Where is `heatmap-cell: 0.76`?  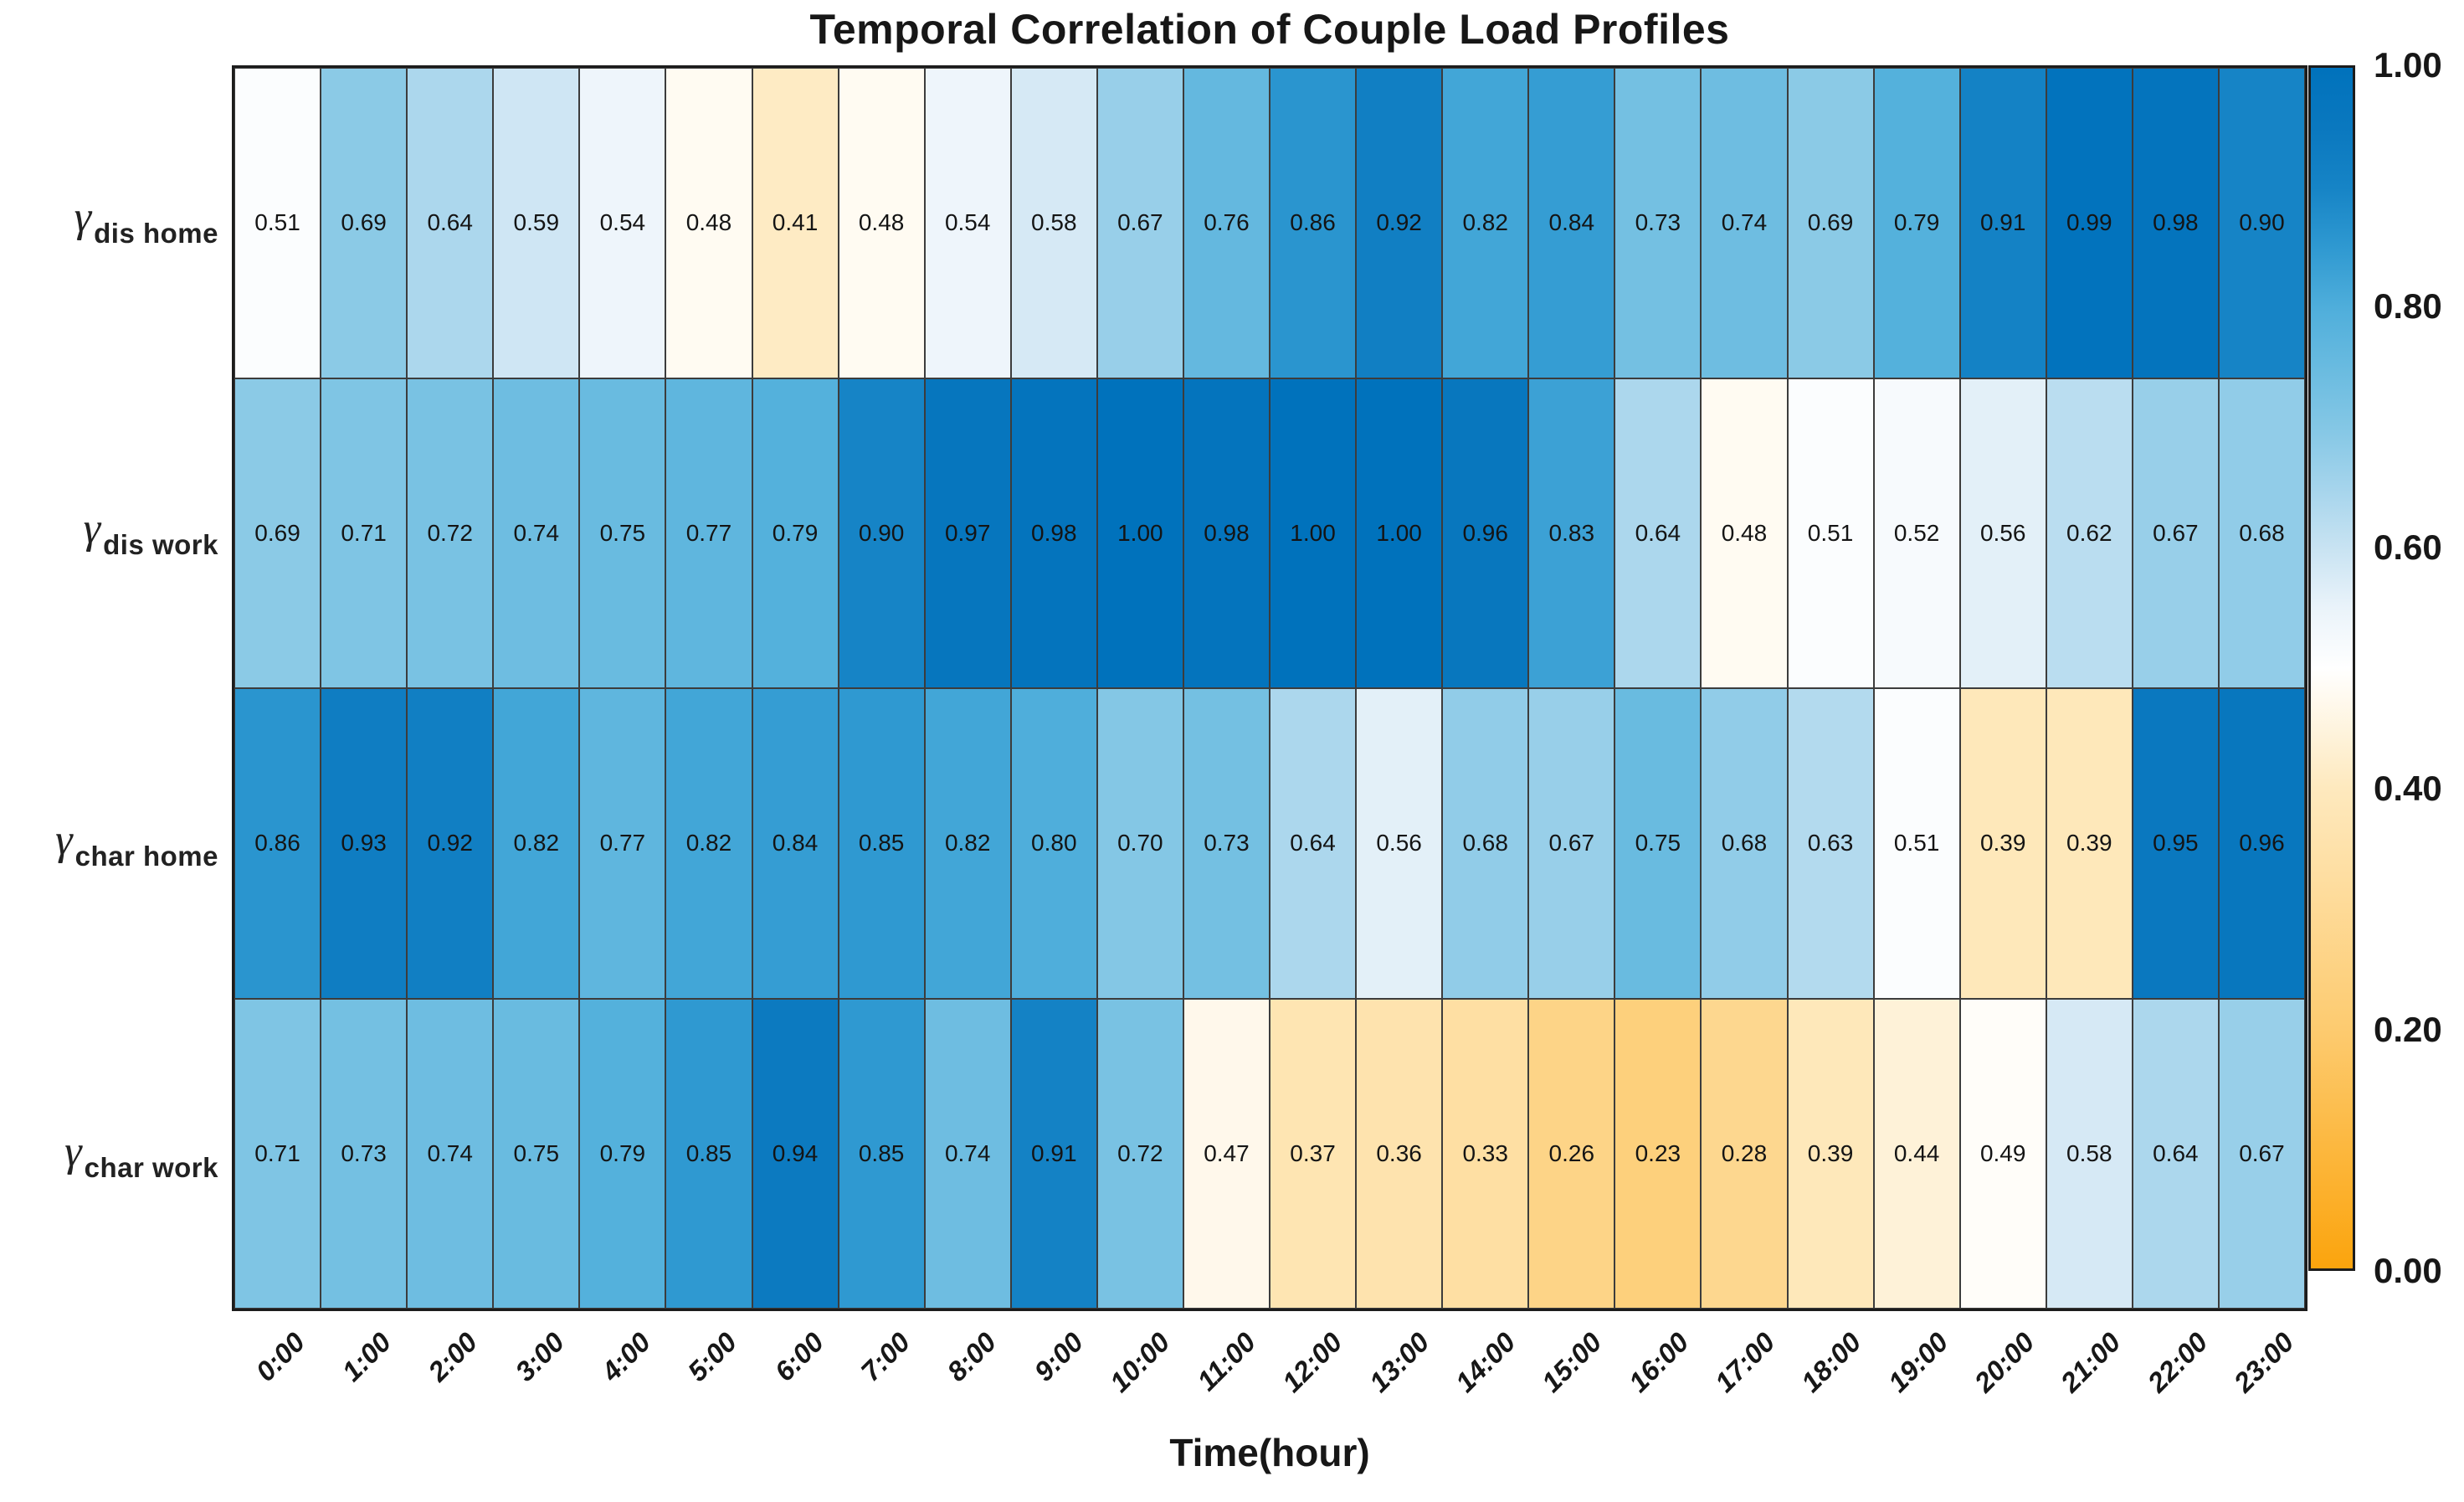
heatmap-cell: 0.76 is located at coordinates (1226, 223).